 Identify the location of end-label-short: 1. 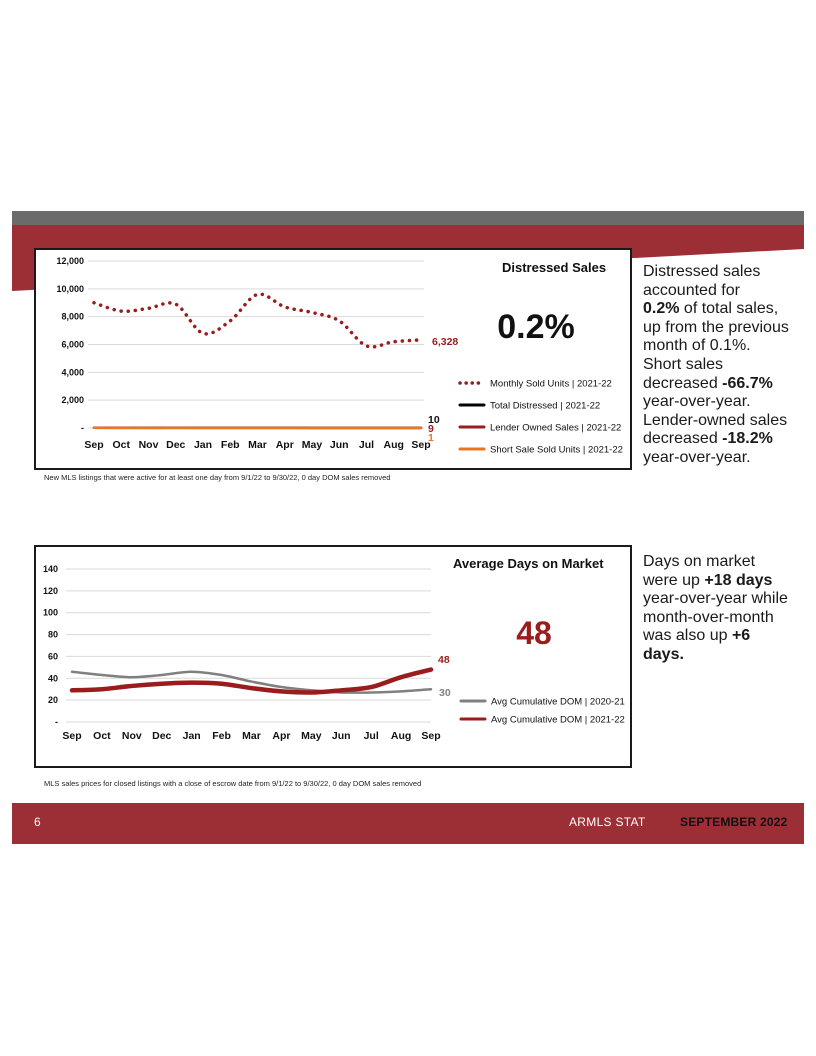
(431, 438).